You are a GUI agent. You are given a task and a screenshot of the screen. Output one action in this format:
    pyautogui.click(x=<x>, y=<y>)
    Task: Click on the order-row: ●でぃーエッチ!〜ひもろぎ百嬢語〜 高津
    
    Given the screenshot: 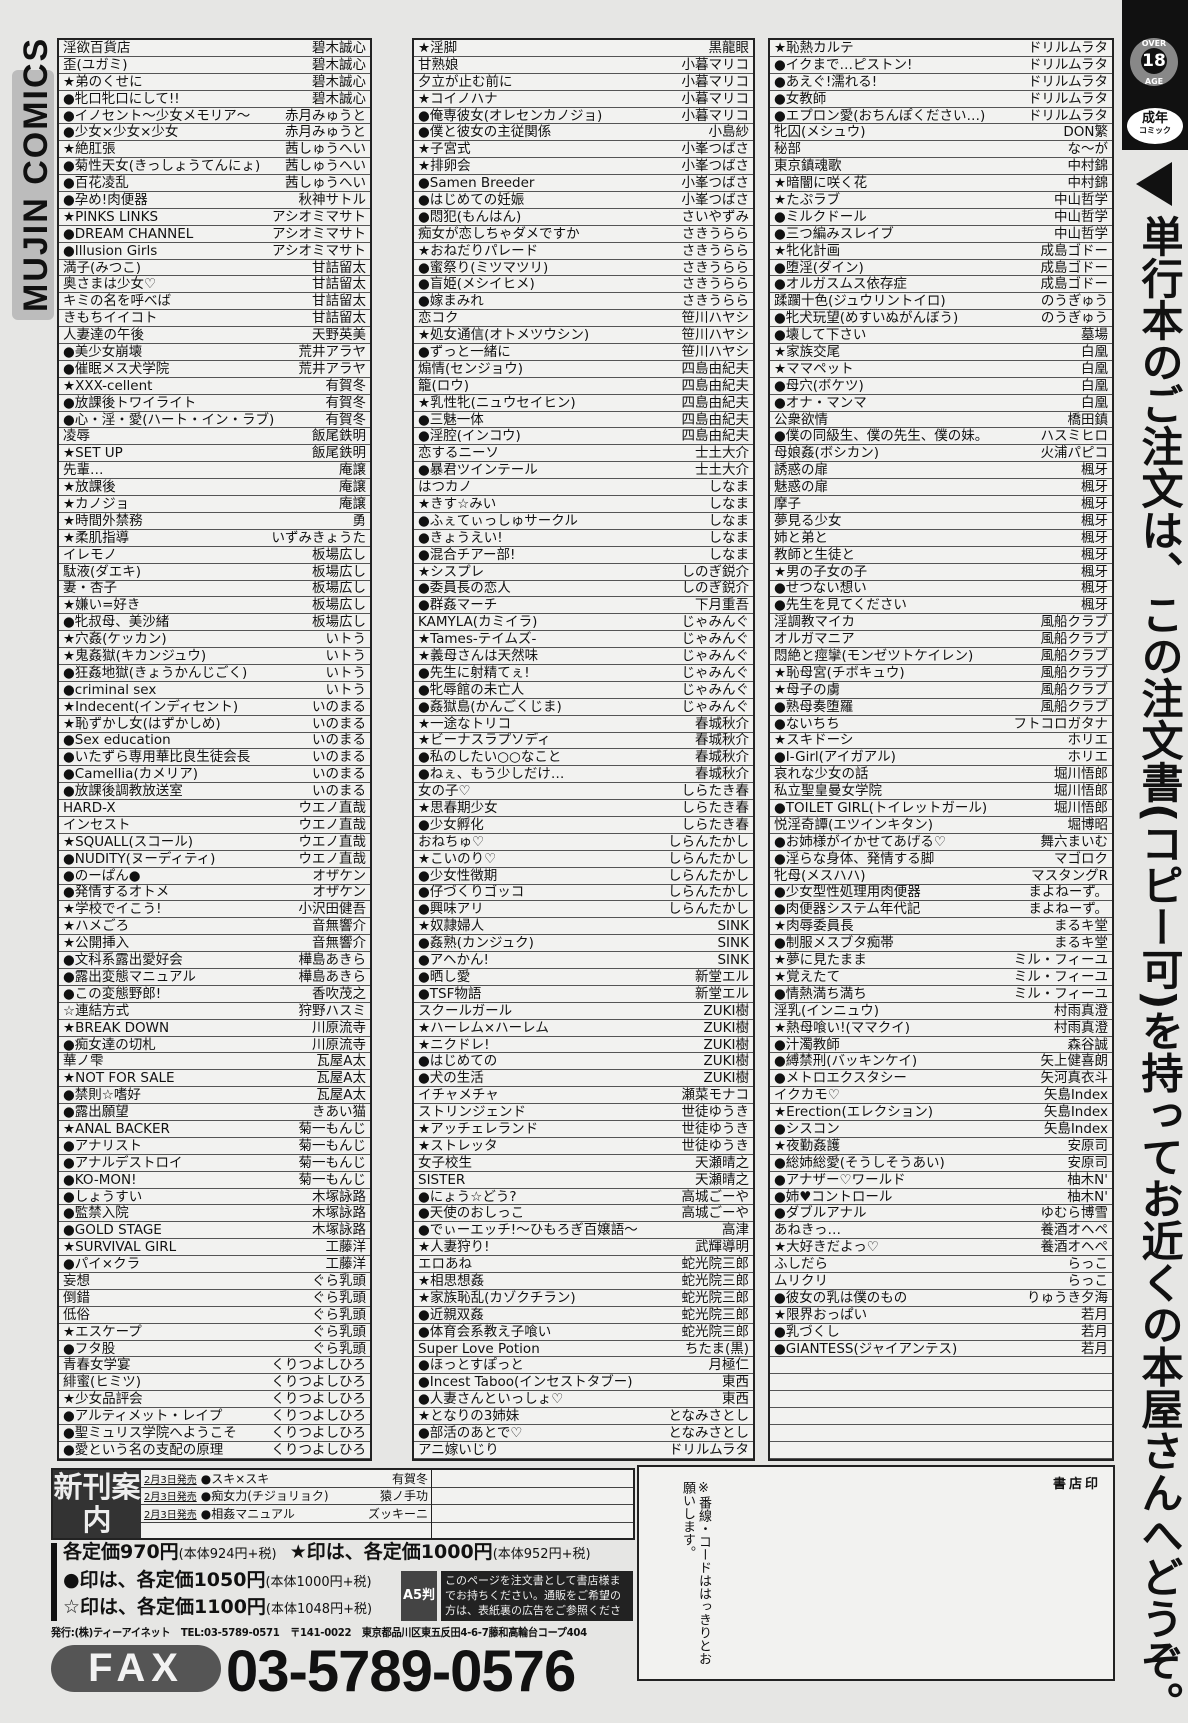 What is the action you would take?
    pyautogui.click(x=583, y=1231)
    